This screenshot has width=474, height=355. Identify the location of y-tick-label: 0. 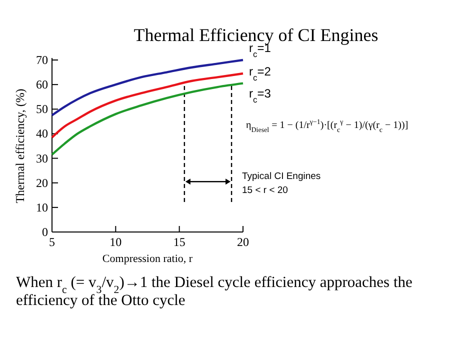
(45, 232).